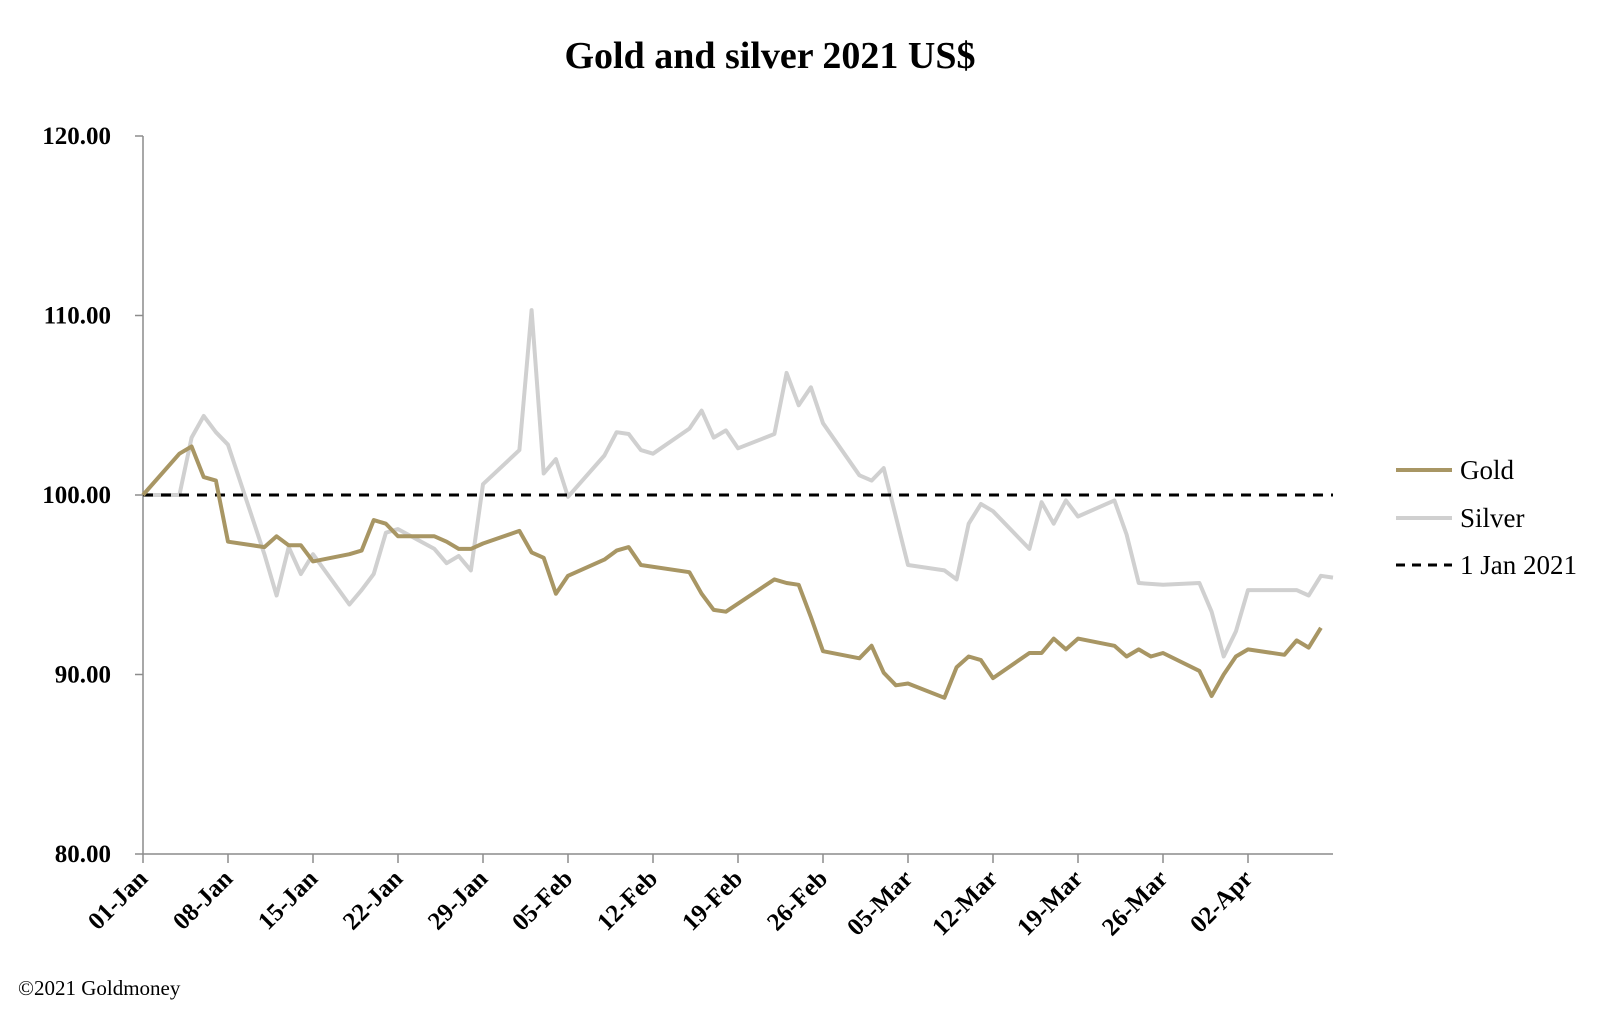  Describe the element at coordinates (1492, 518) in the screenshot. I see `legend-silver-label: Silver` at that location.